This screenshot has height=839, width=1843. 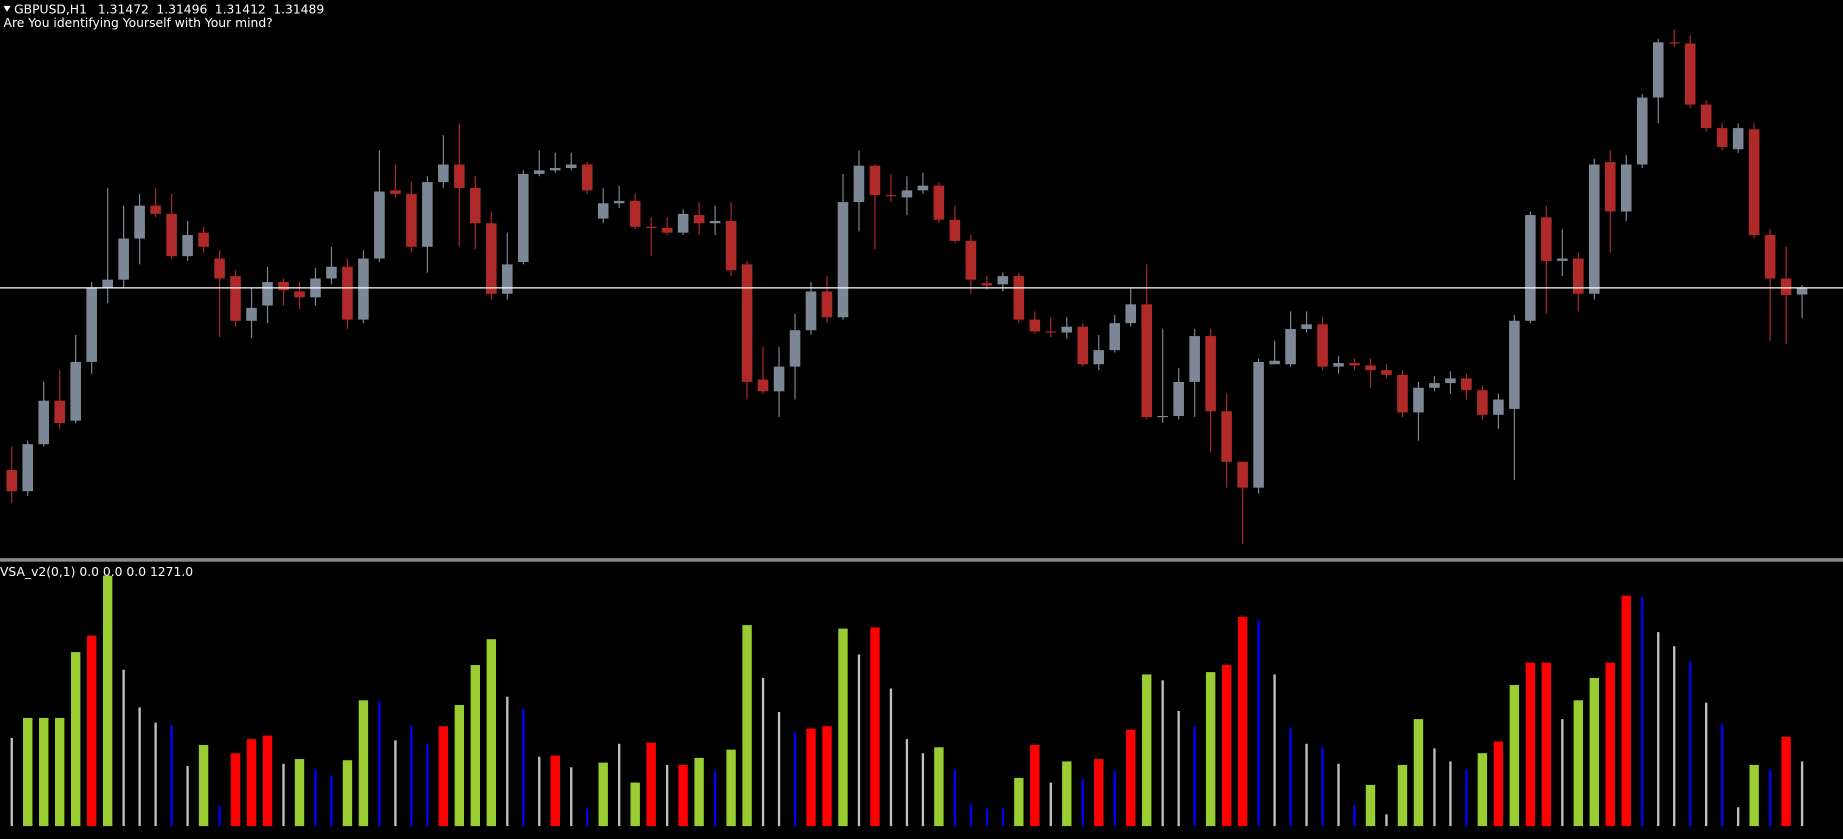 What do you see at coordinates (181, 9) in the screenshot?
I see `last-high: 1.31496` at bounding box center [181, 9].